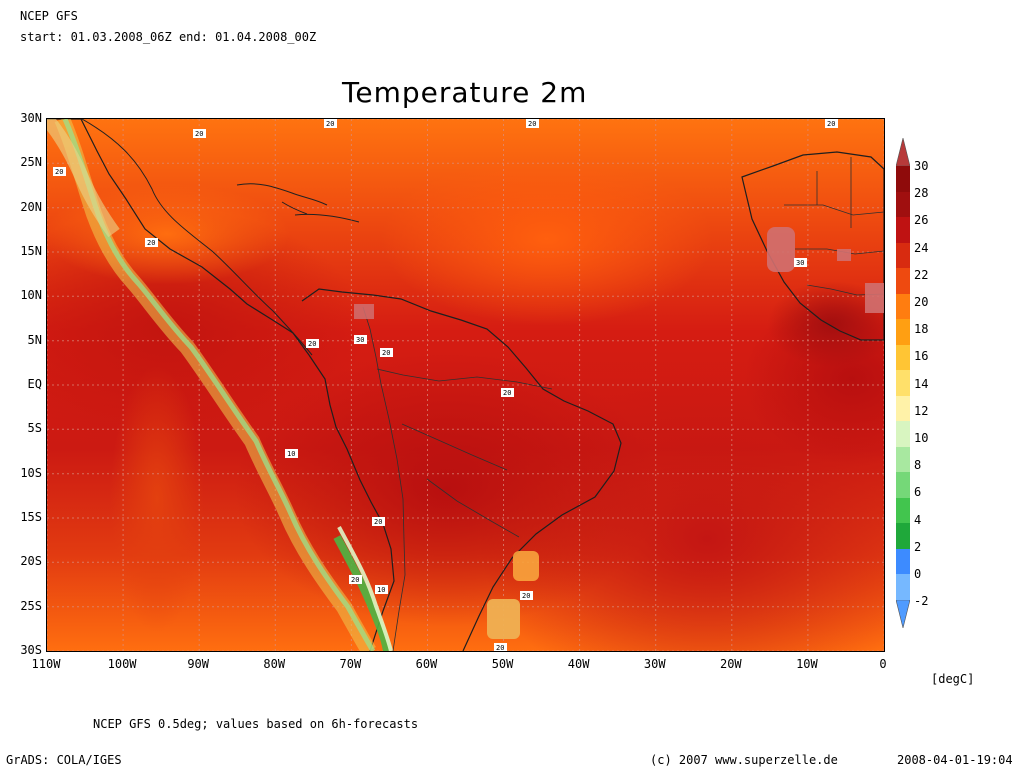  Describe the element at coordinates (918, 546) in the screenshot. I see `colorbar-label: 2` at that location.